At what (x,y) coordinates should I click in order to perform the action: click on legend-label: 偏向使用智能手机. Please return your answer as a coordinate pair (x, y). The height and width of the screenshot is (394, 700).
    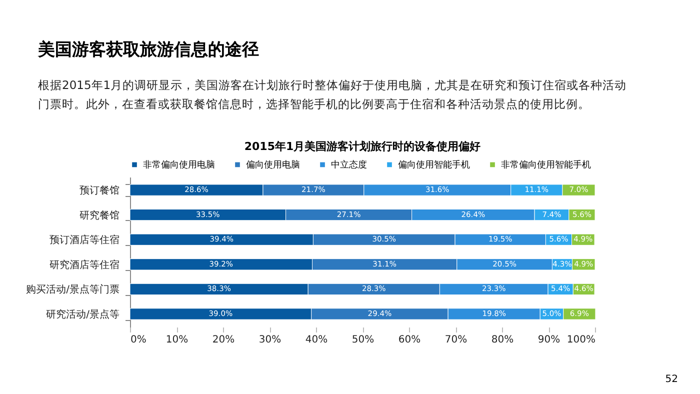
    Looking at the image, I should click on (434, 165).